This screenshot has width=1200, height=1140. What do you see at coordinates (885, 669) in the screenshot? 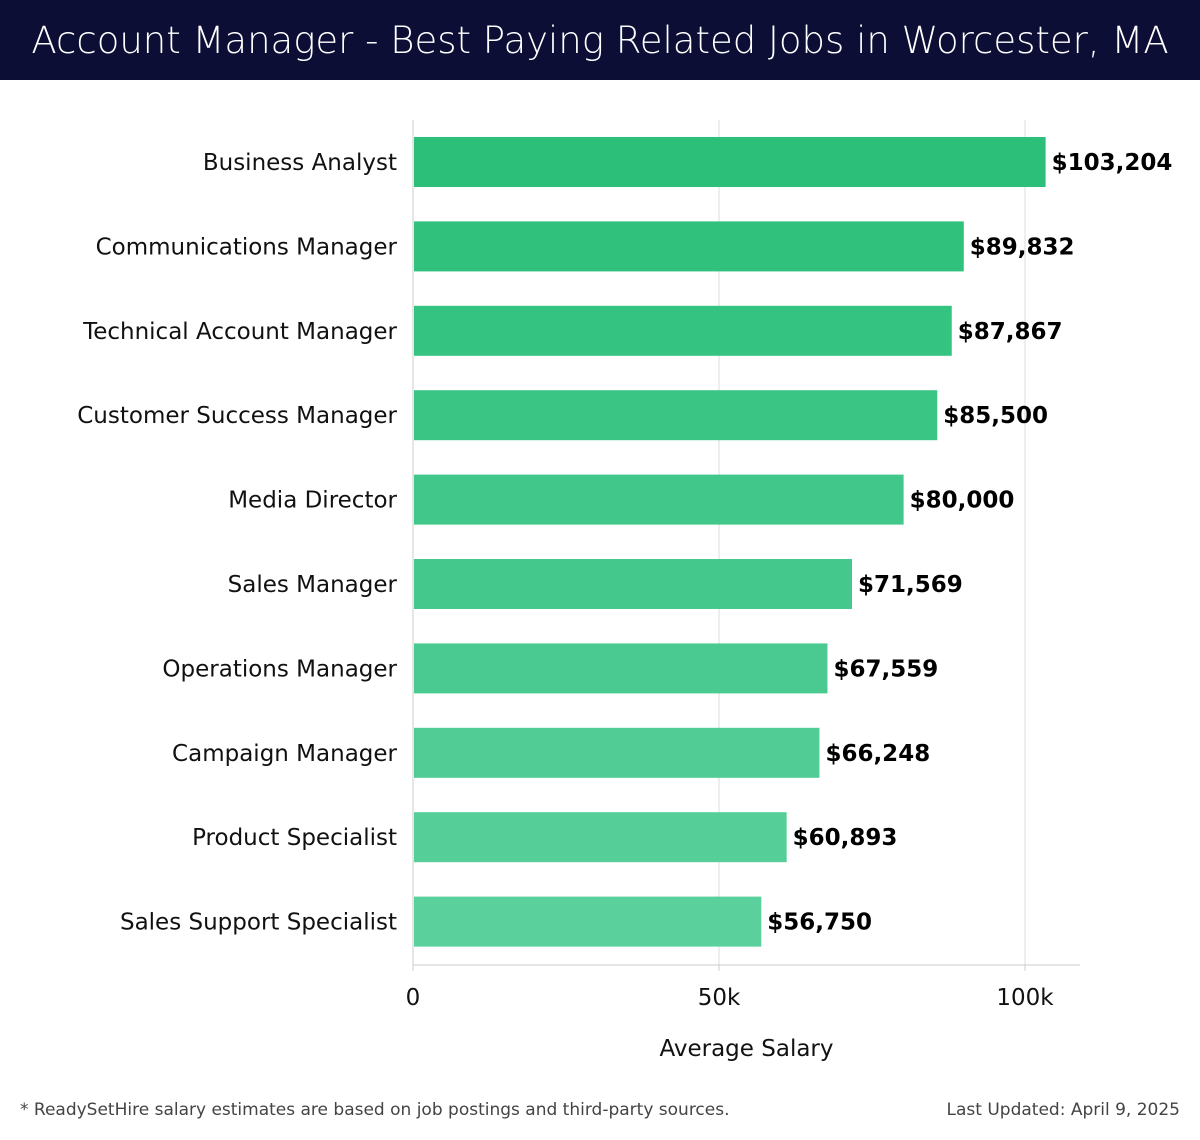
I see `value-label: $67,559` at bounding box center [885, 669].